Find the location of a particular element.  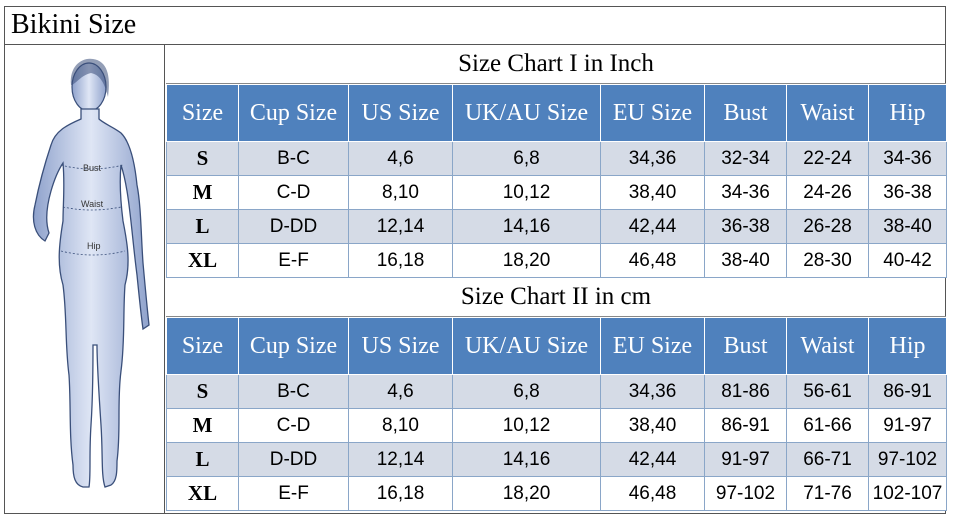

table-row: S B-C 4,6 6,8 34,36 81-86 56-61 86-91 is located at coordinates (556, 391).